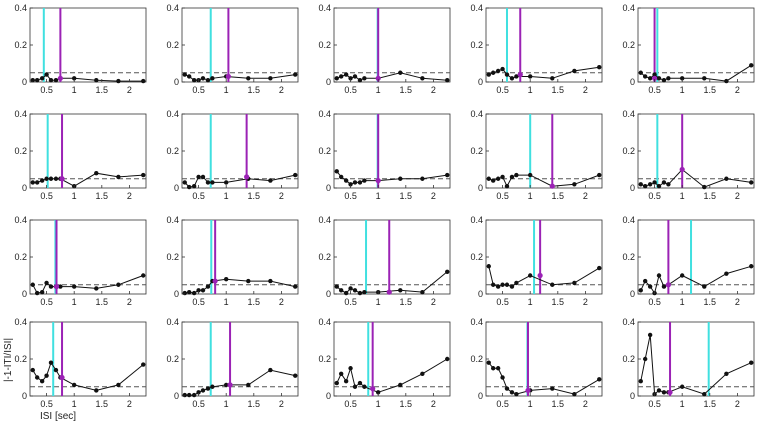 This screenshot has height=426, width=764. What do you see at coordinates (232, 363) in the screenshot?
I see `panel-17: 0 0.2 0.4 0.5 1 1.5 2` at bounding box center [232, 363].